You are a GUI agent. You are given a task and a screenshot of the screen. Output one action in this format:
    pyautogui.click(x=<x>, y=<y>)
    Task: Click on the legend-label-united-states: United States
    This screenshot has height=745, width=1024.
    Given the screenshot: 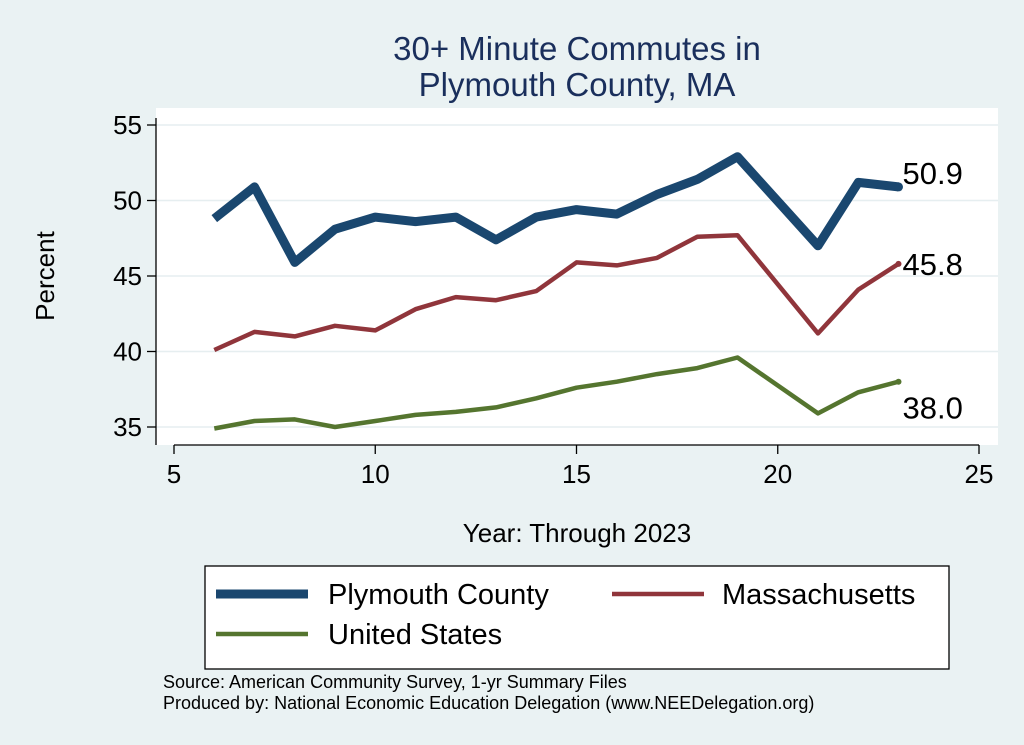 What is the action you would take?
    pyautogui.click(x=415, y=635)
    